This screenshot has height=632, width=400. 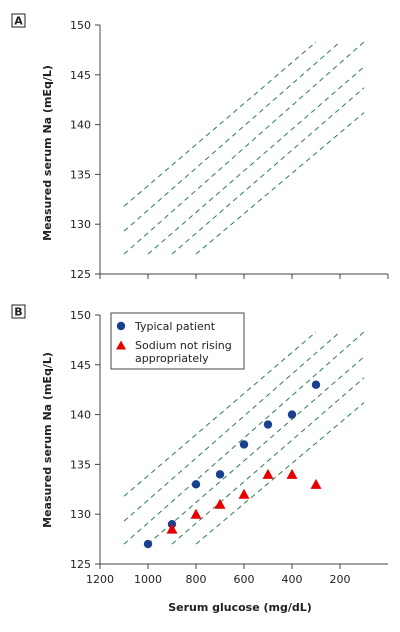 I want to click on panel-a-y-tick-label: 145, so click(x=80, y=75).